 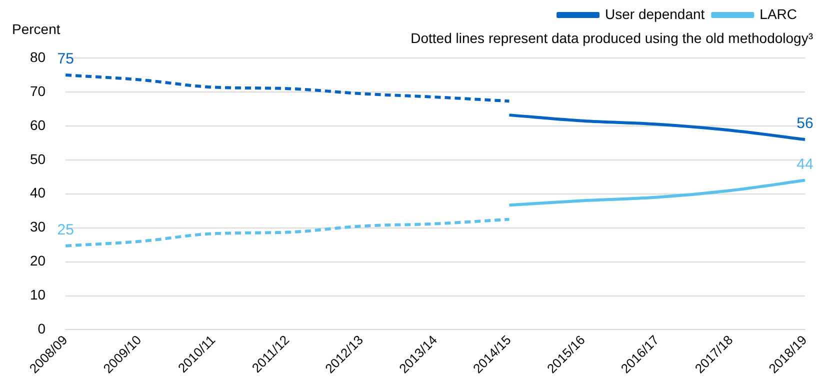 What do you see at coordinates (38, 294) in the screenshot?
I see `y-tick-label: 10` at bounding box center [38, 294].